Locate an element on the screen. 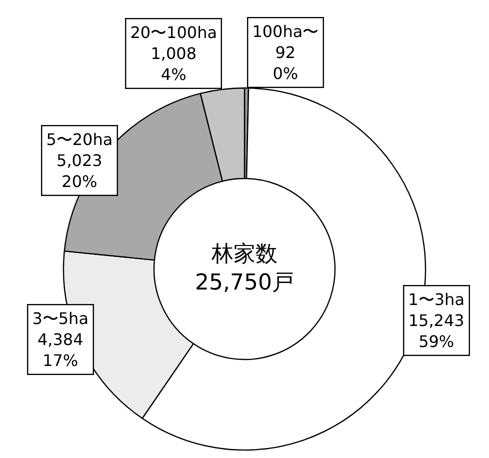  slice-label: 3〜5ha is located at coordinates (60, 318).